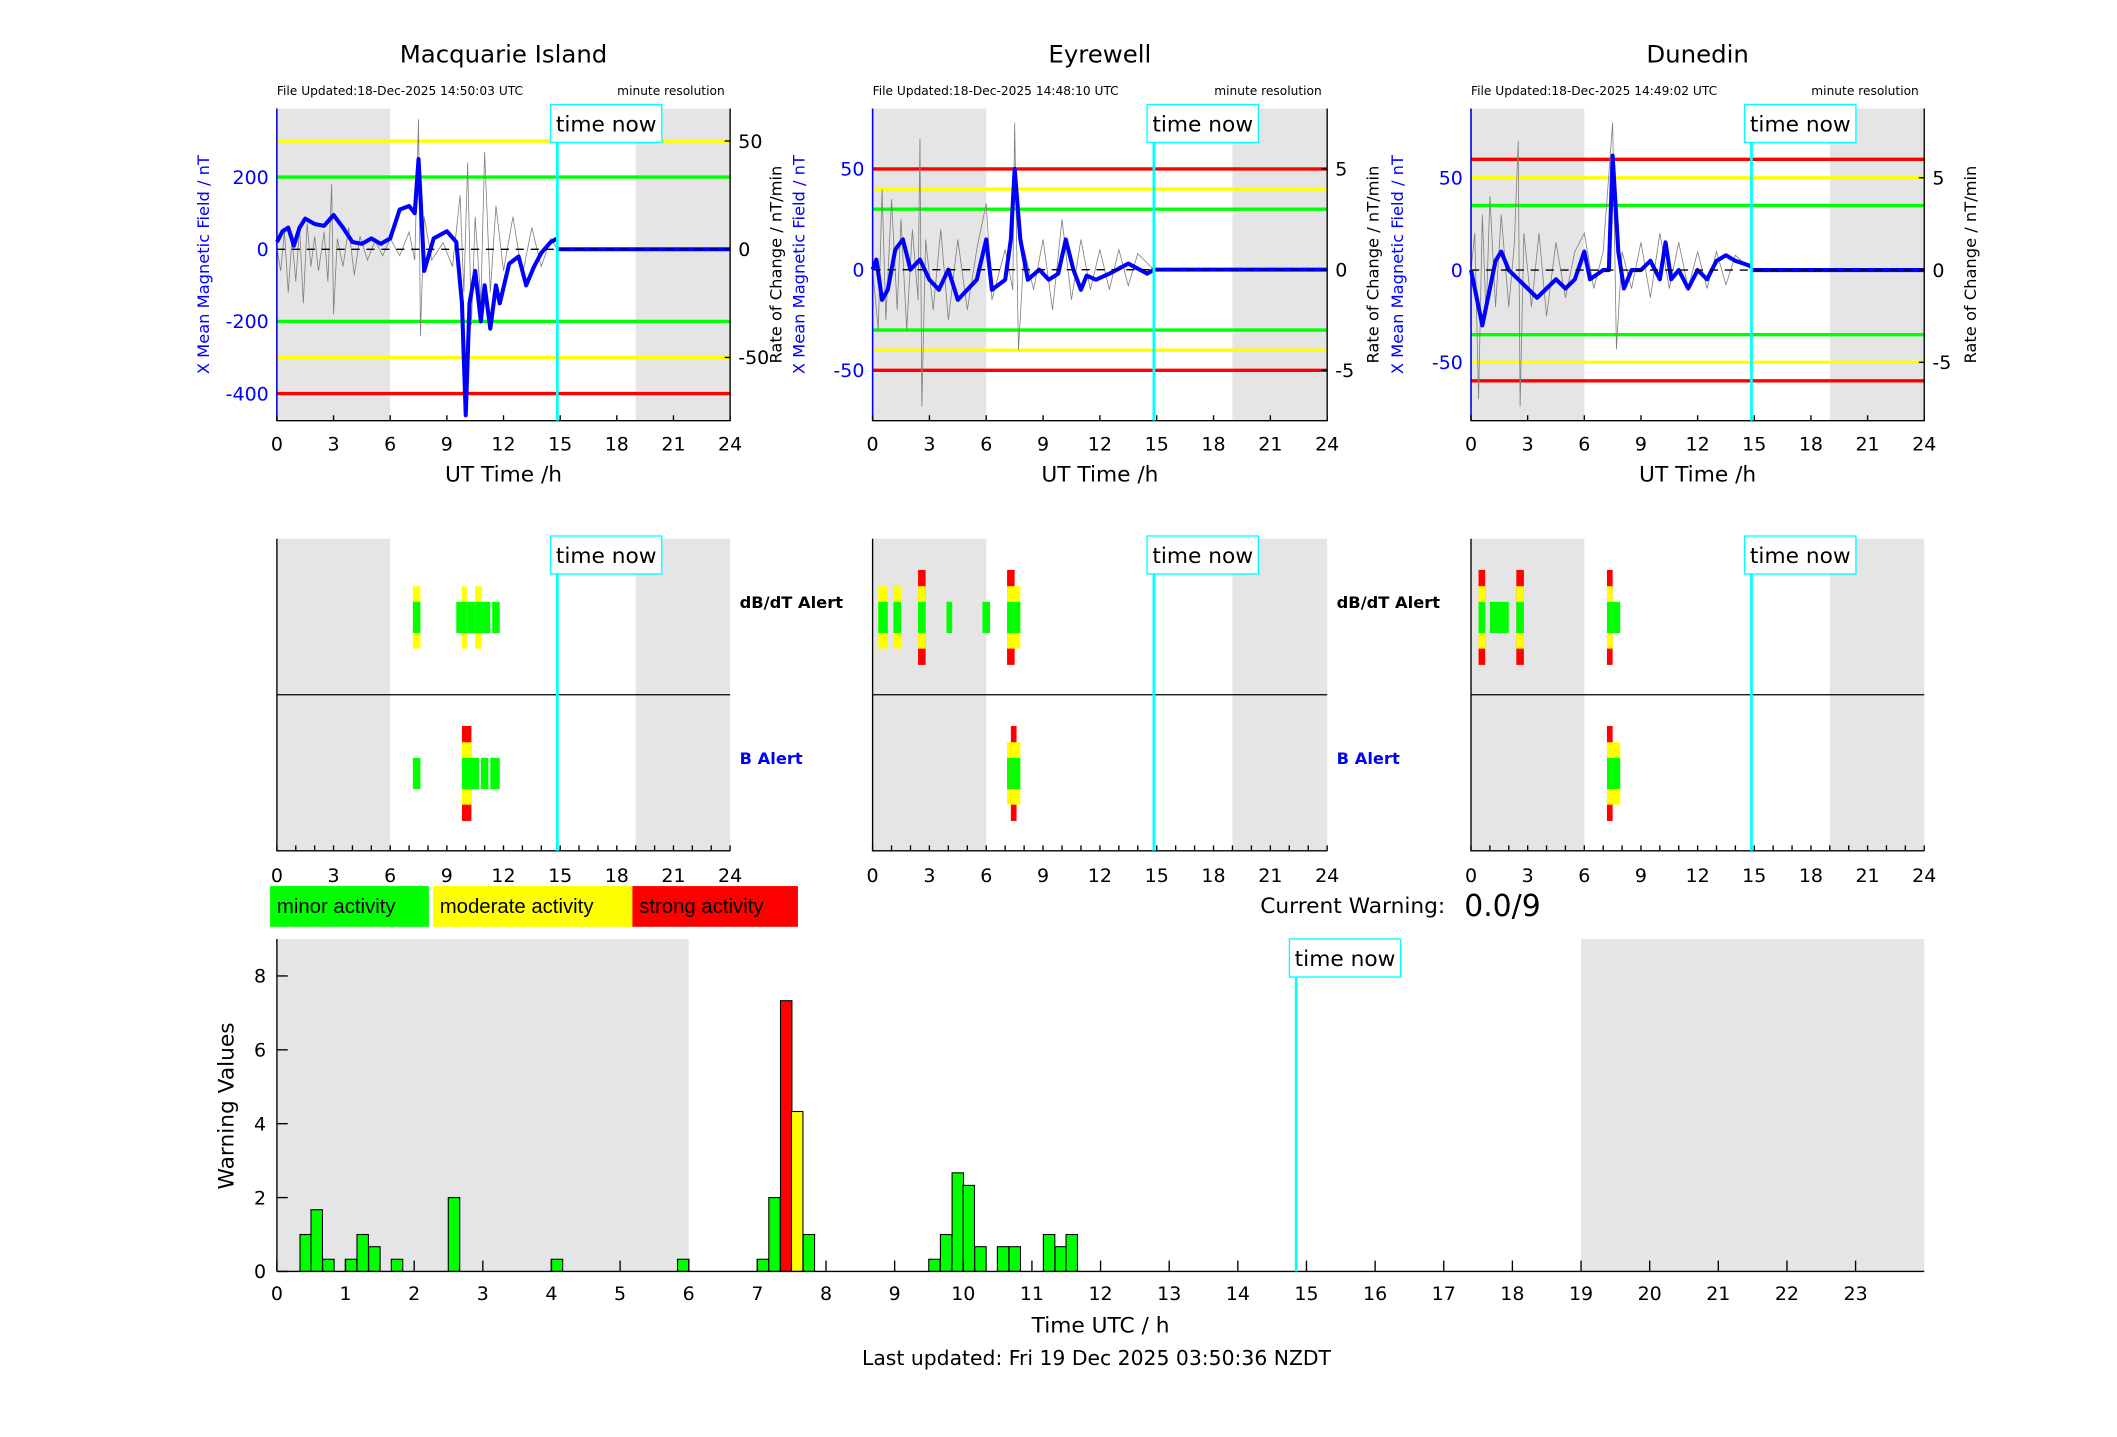  I want to click on station-1-alert-x-tick-label: 3, so click(929, 876).